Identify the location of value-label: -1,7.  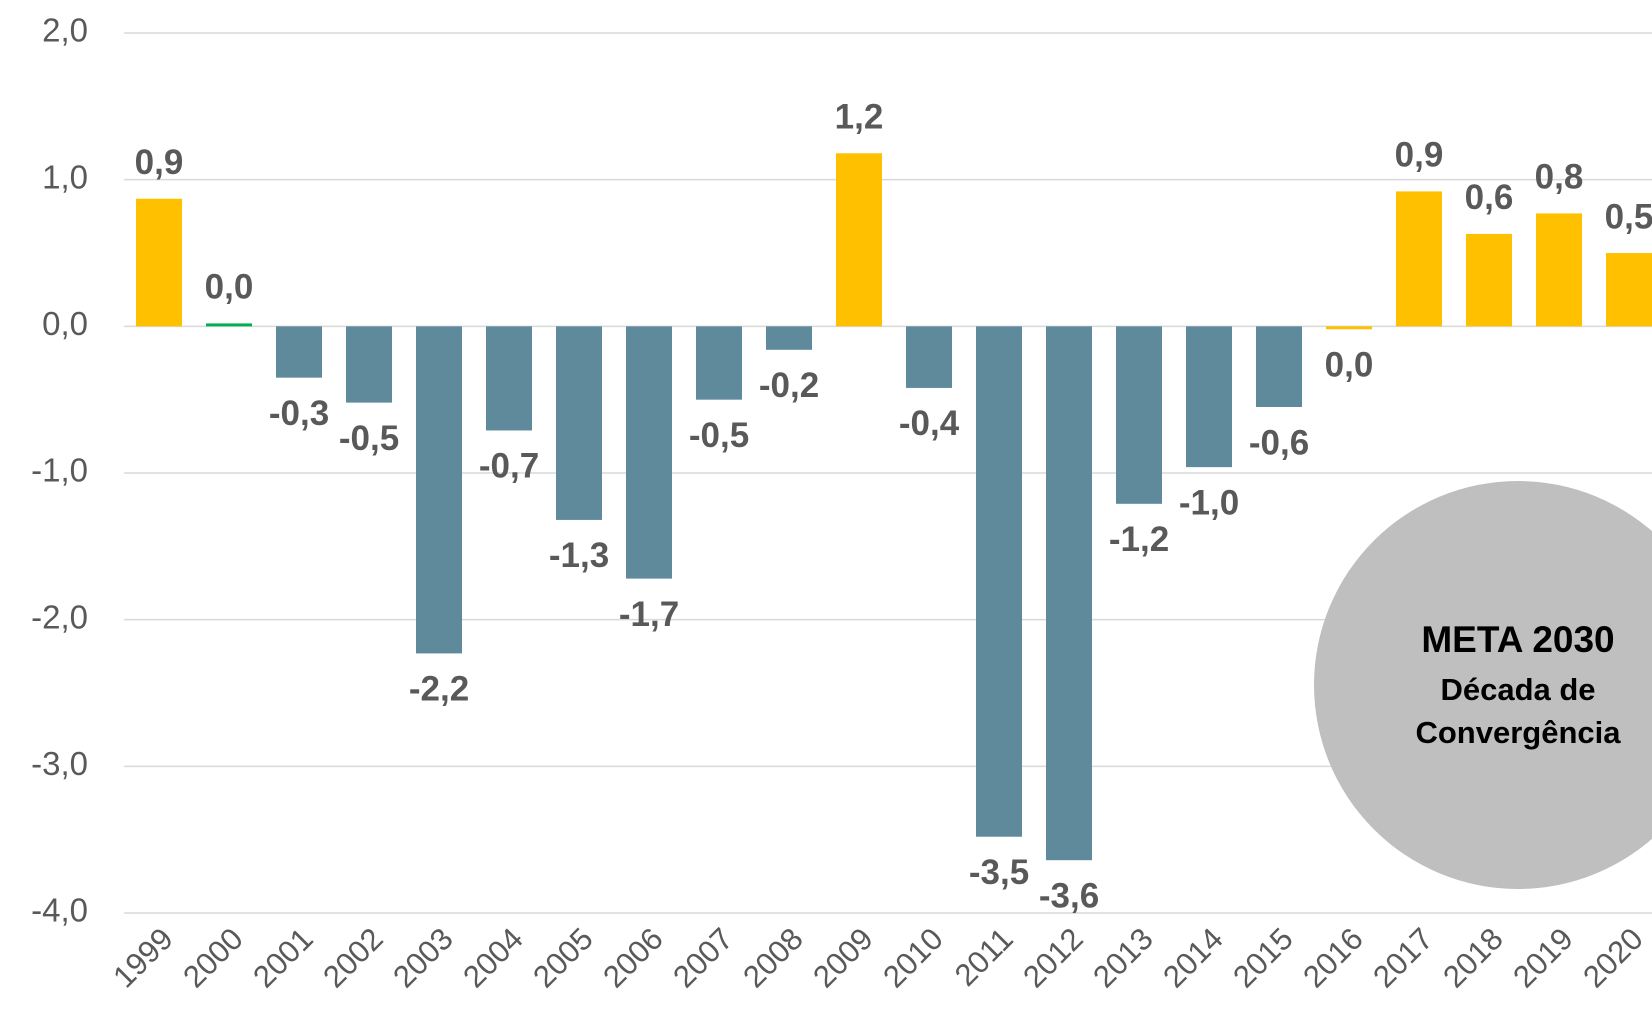
(649, 614).